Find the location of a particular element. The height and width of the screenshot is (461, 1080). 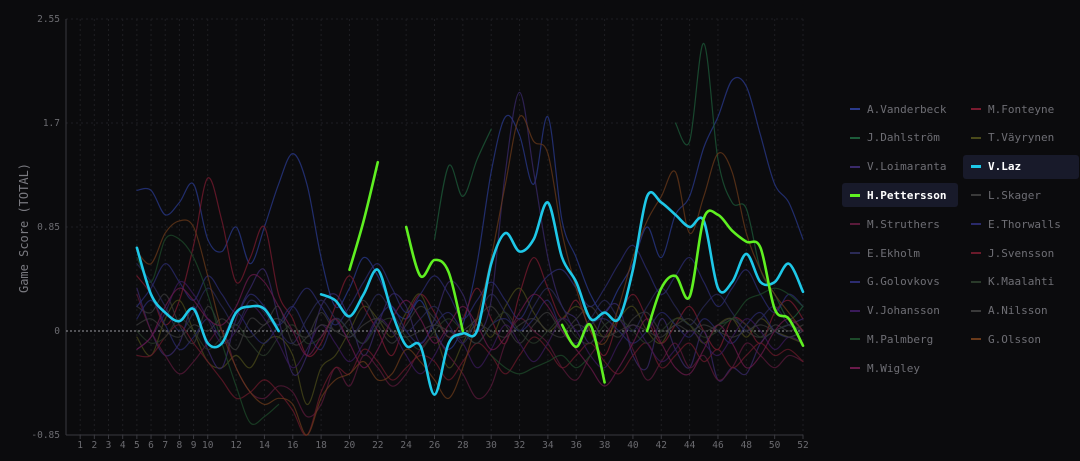

legend-item-g-golovkovs: G.Golovkovs is located at coordinates (900, 282).